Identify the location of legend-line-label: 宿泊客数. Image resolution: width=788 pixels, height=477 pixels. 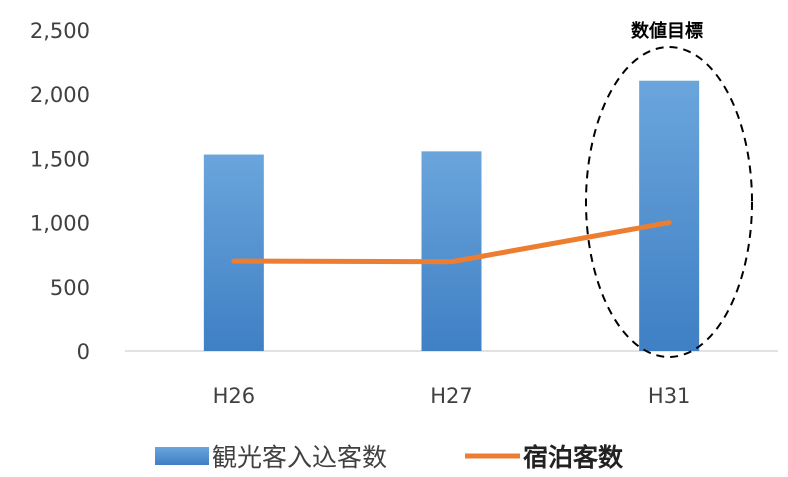
(573, 457).